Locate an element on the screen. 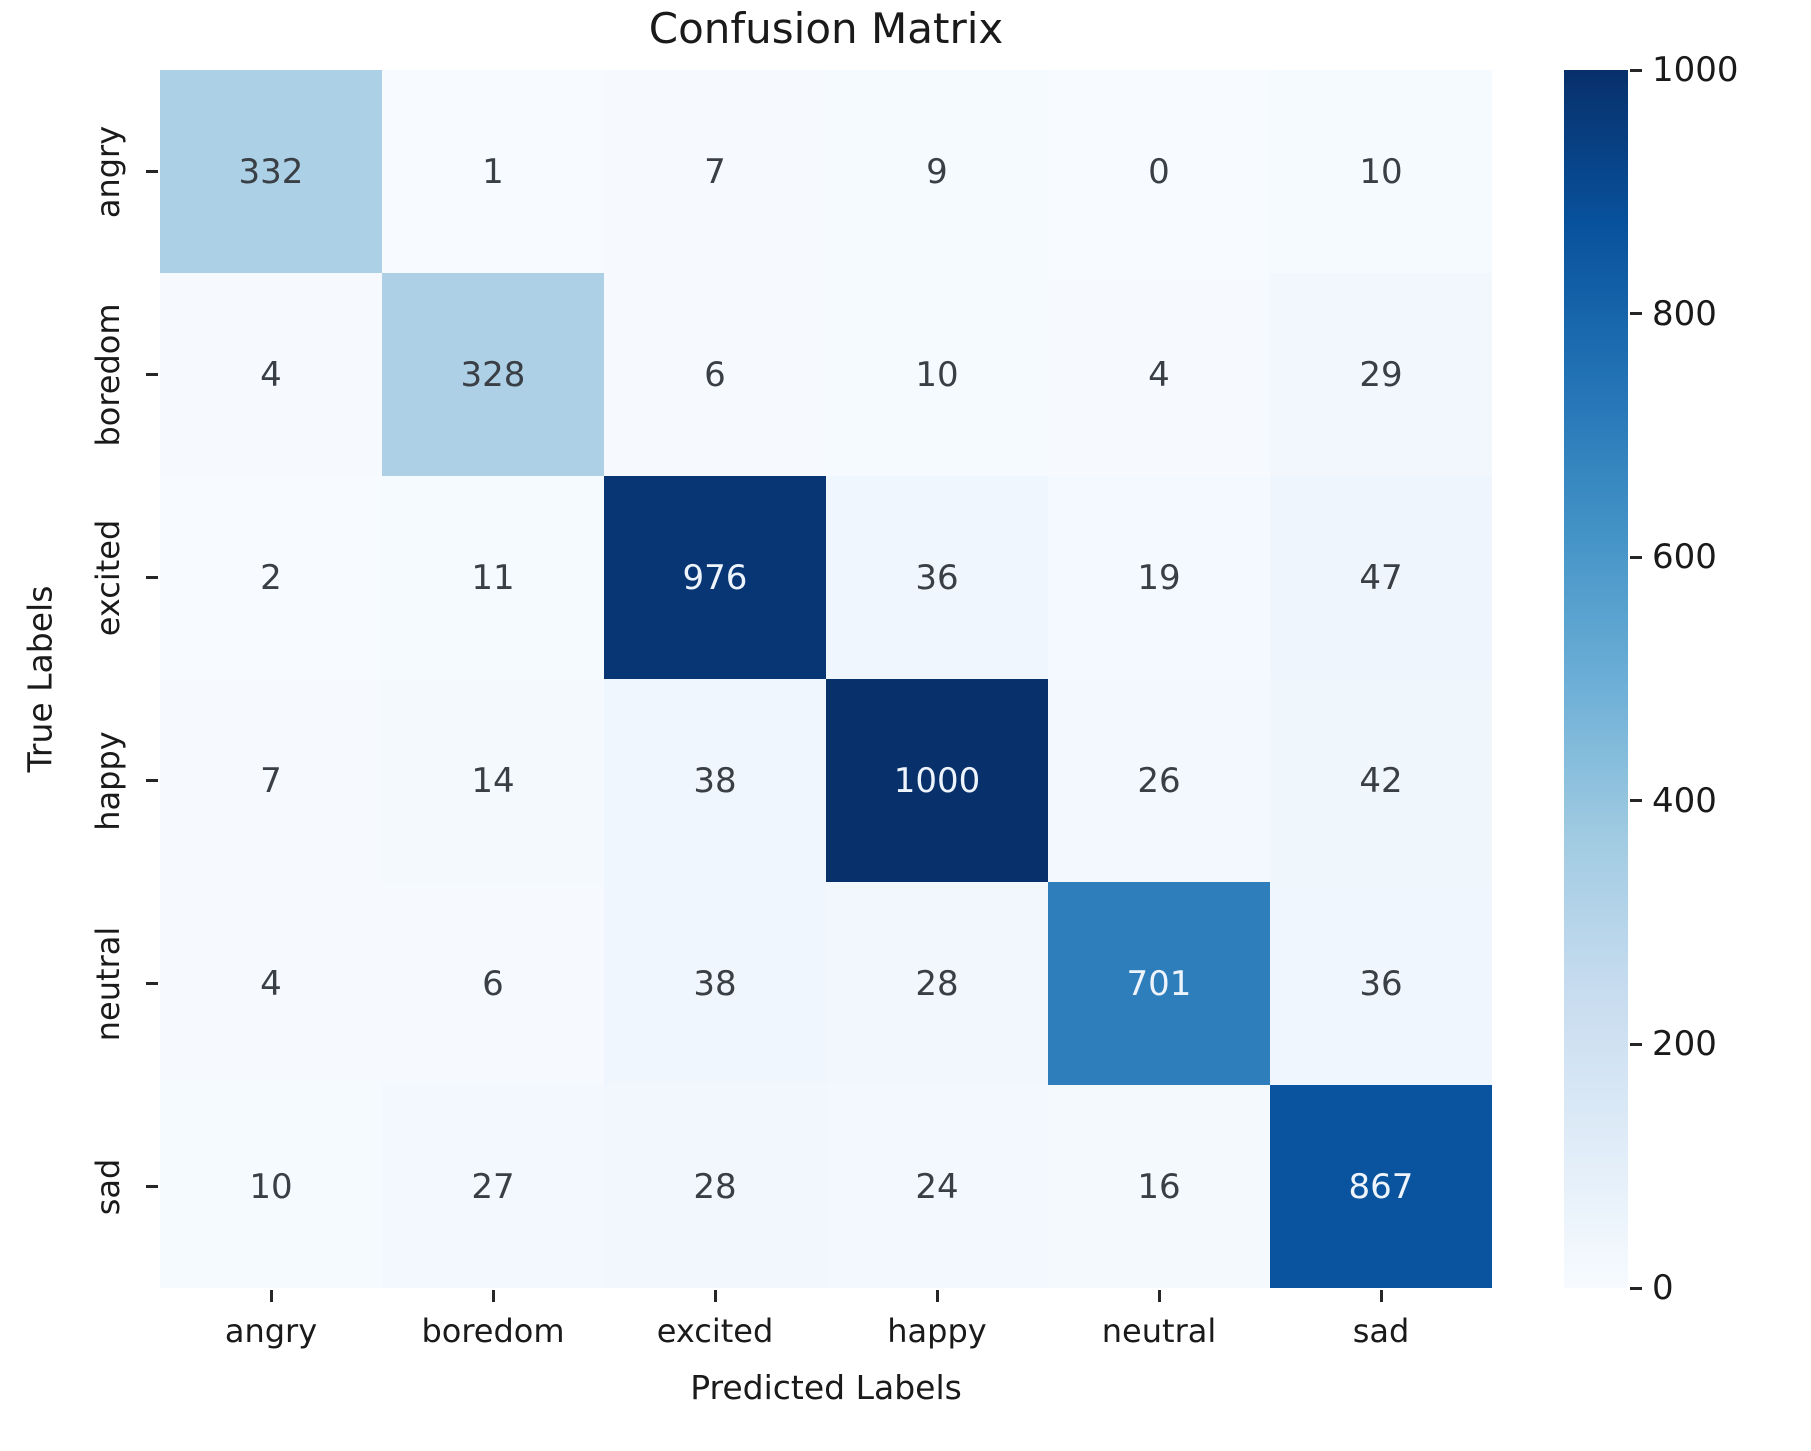  heatmap-cell-excited-angry: 2 is located at coordinates (271, 577).